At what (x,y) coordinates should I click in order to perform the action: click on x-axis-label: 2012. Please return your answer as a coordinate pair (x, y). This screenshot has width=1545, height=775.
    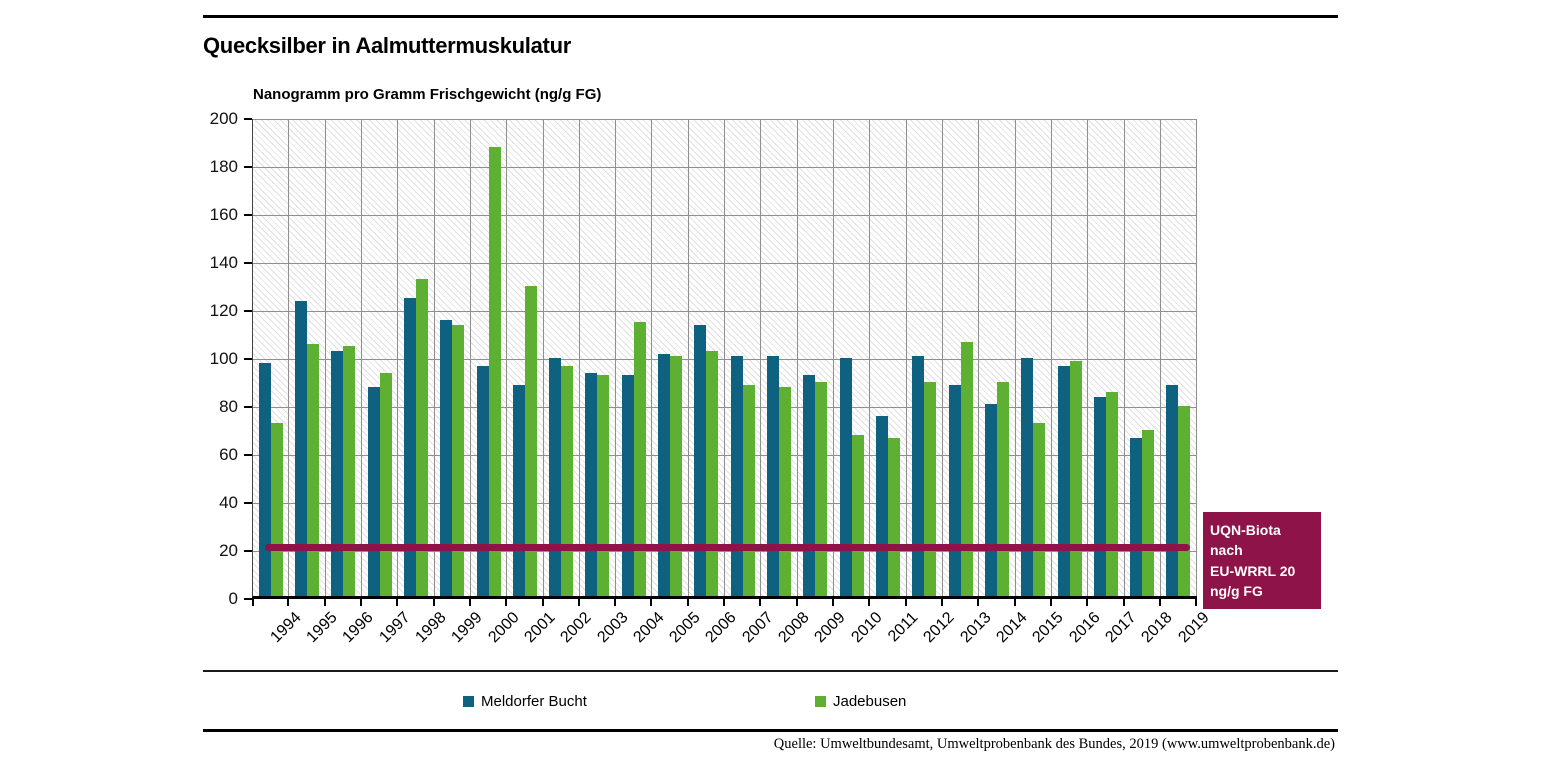
    Looking at the image, I should click on (939, 628).